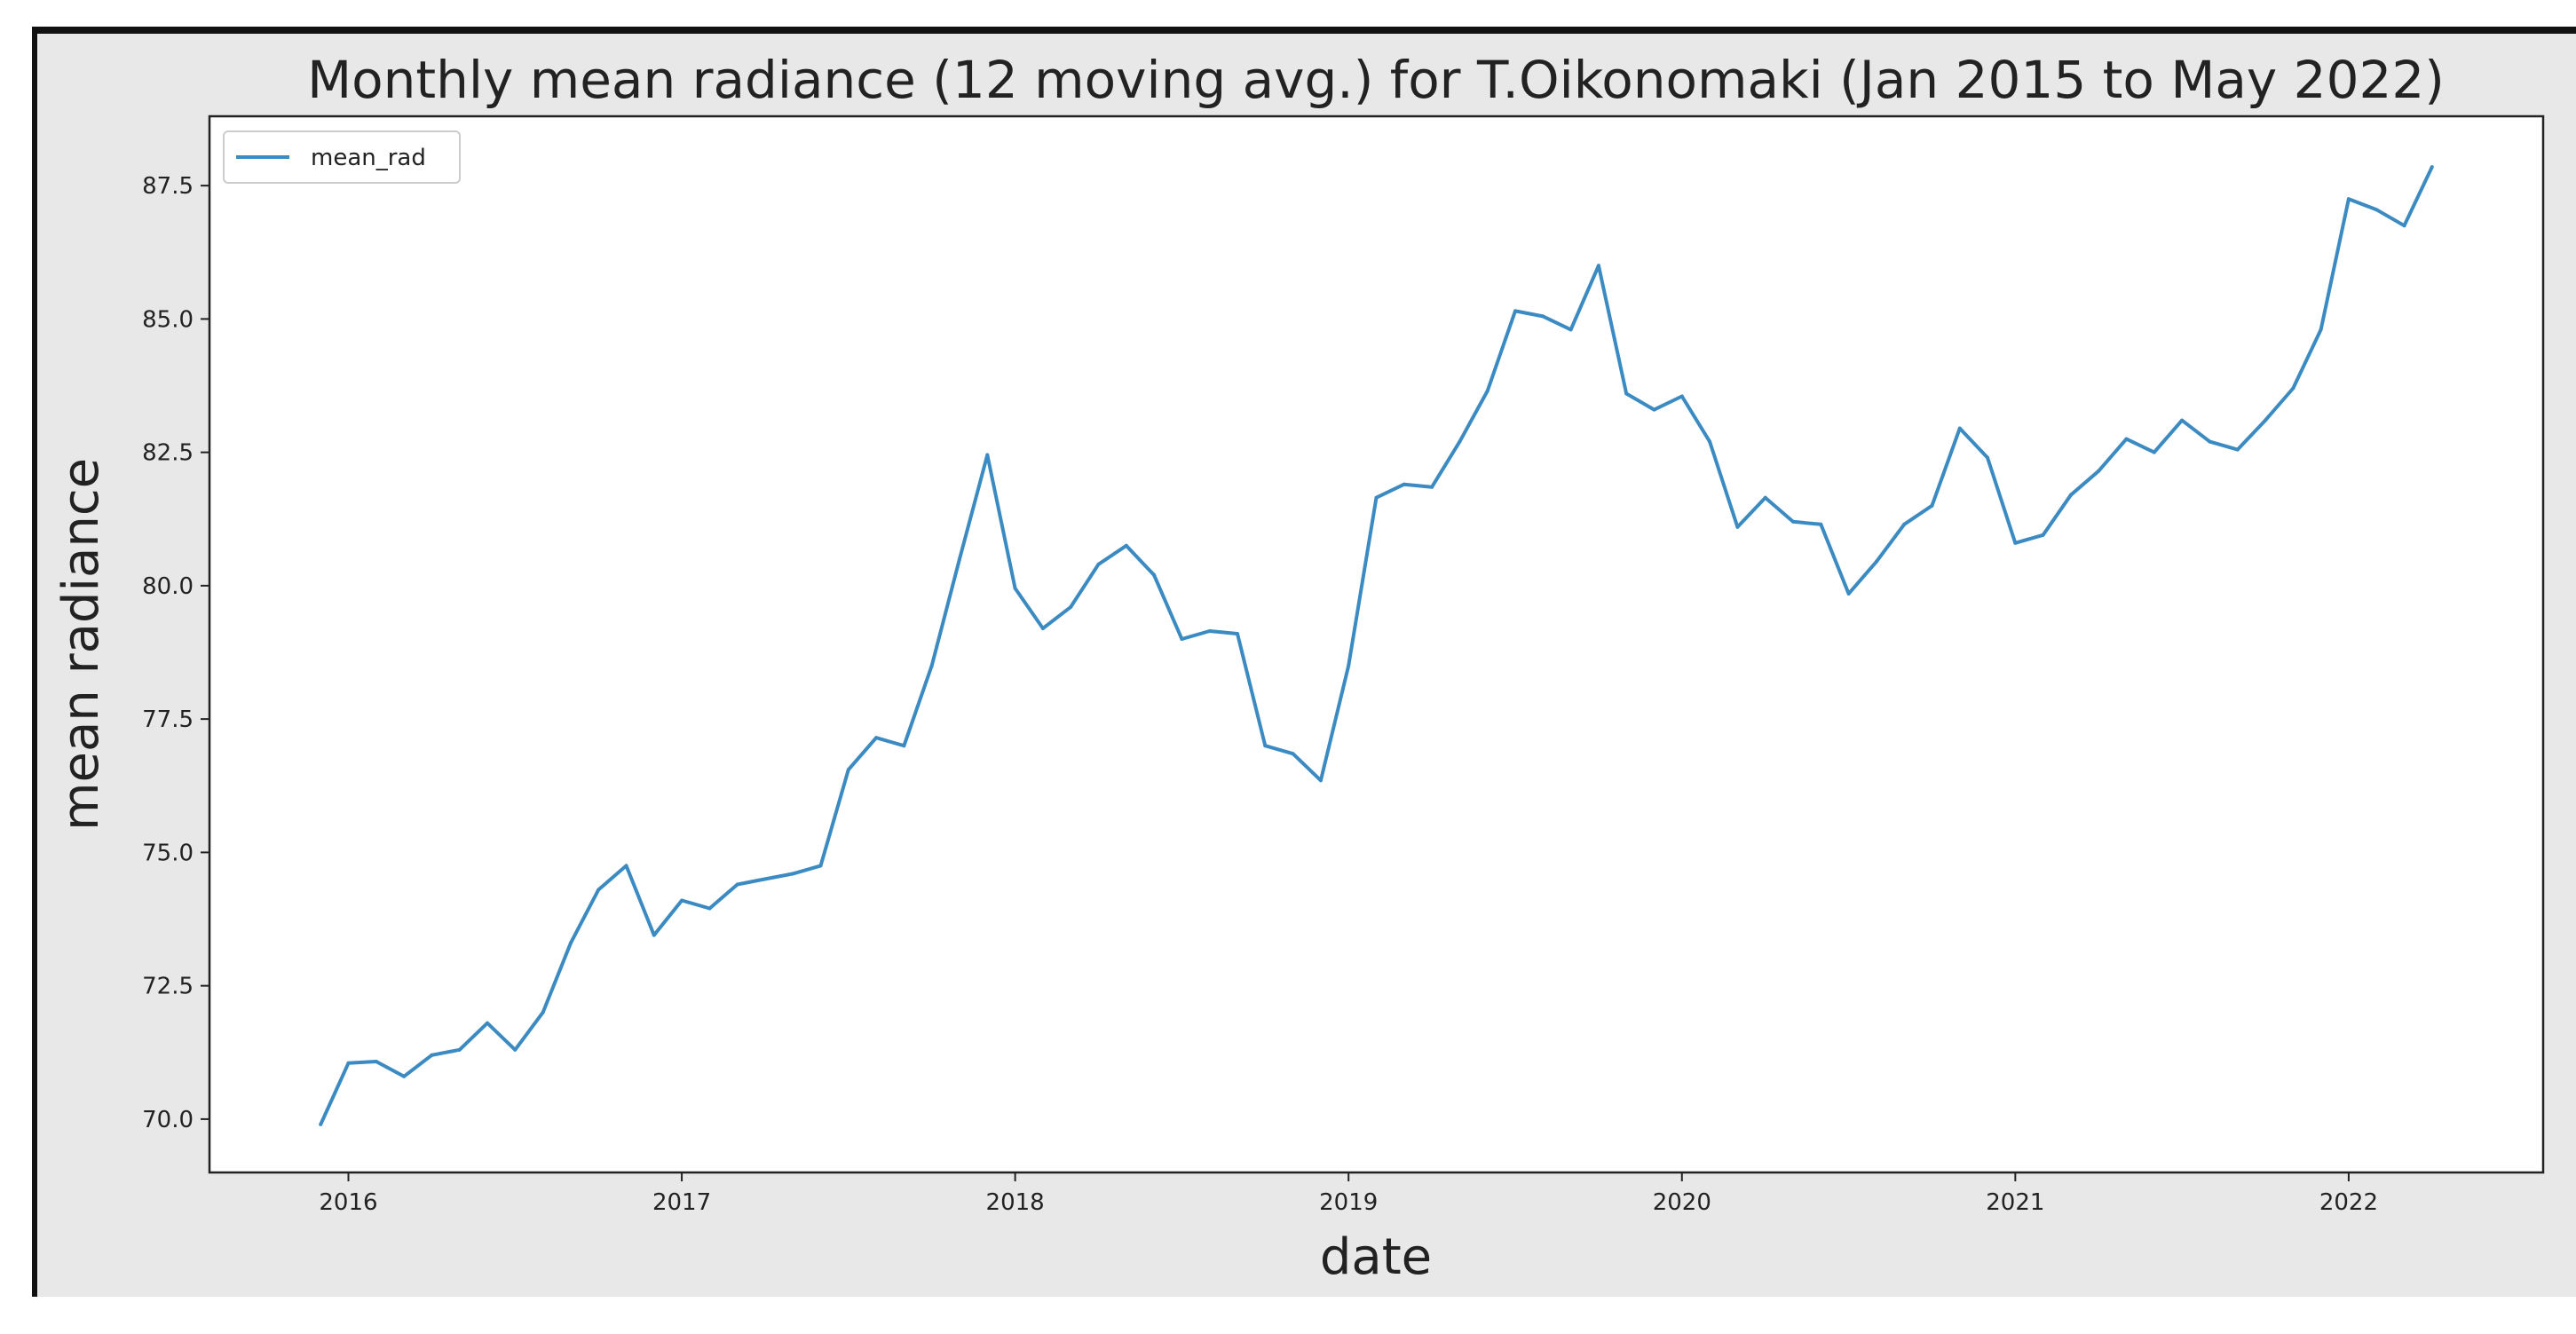 The image size is (2576, 1334). I want to click on x-tick-label: 2016, so click(348, 1202).